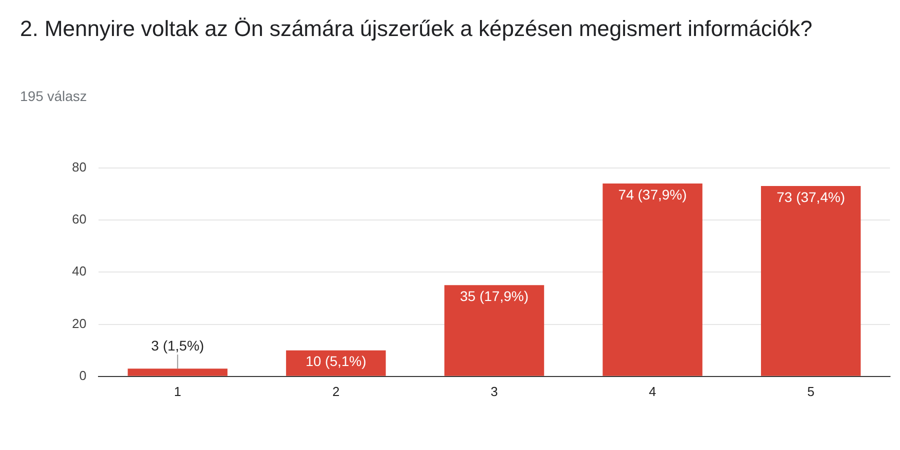  I want to click on chart-subtitle: 195 válasz, so click(53, 96).